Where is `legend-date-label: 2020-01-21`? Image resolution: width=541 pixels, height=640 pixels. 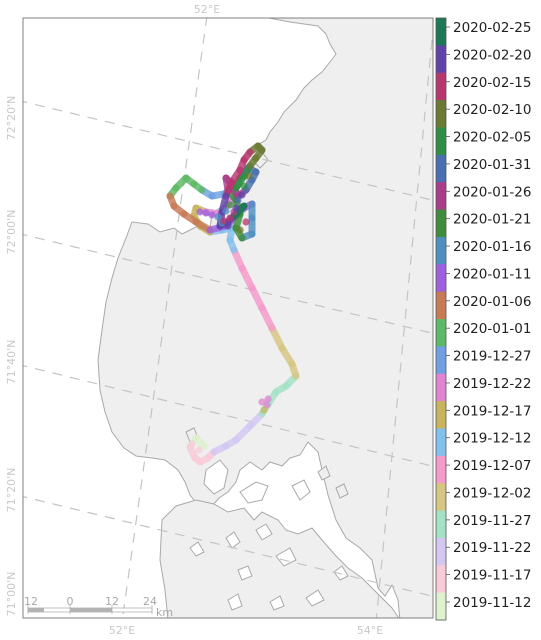
legend-date-label: 2020-01-21 is located at coordinates (492, 220).